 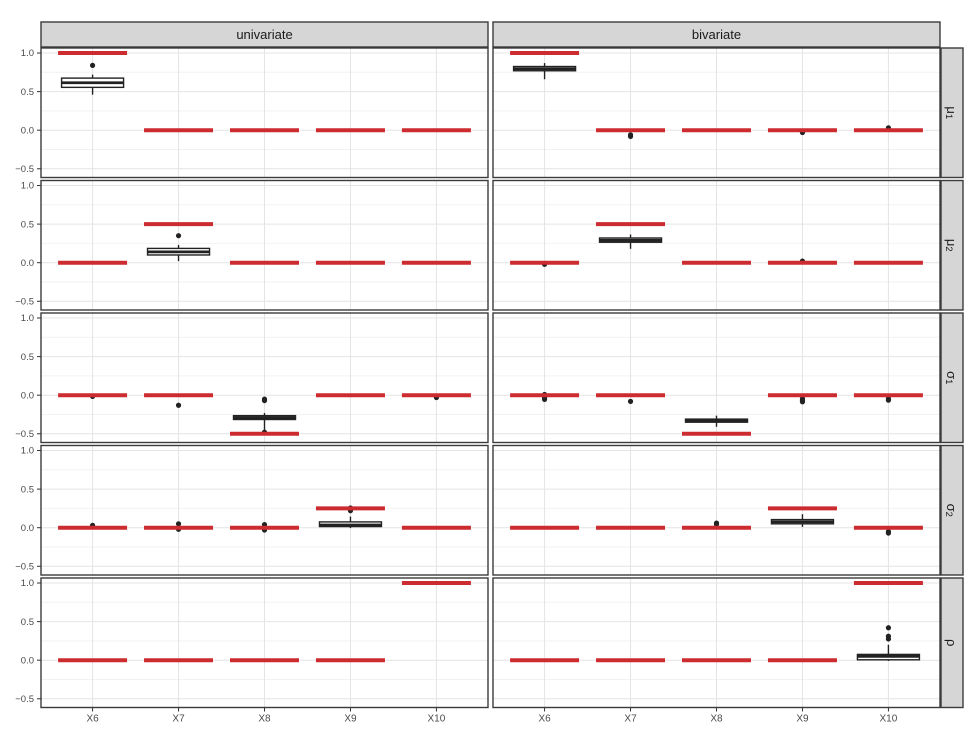 I want to click on panel-mu1-bivariate, so click(x=716, y=113).